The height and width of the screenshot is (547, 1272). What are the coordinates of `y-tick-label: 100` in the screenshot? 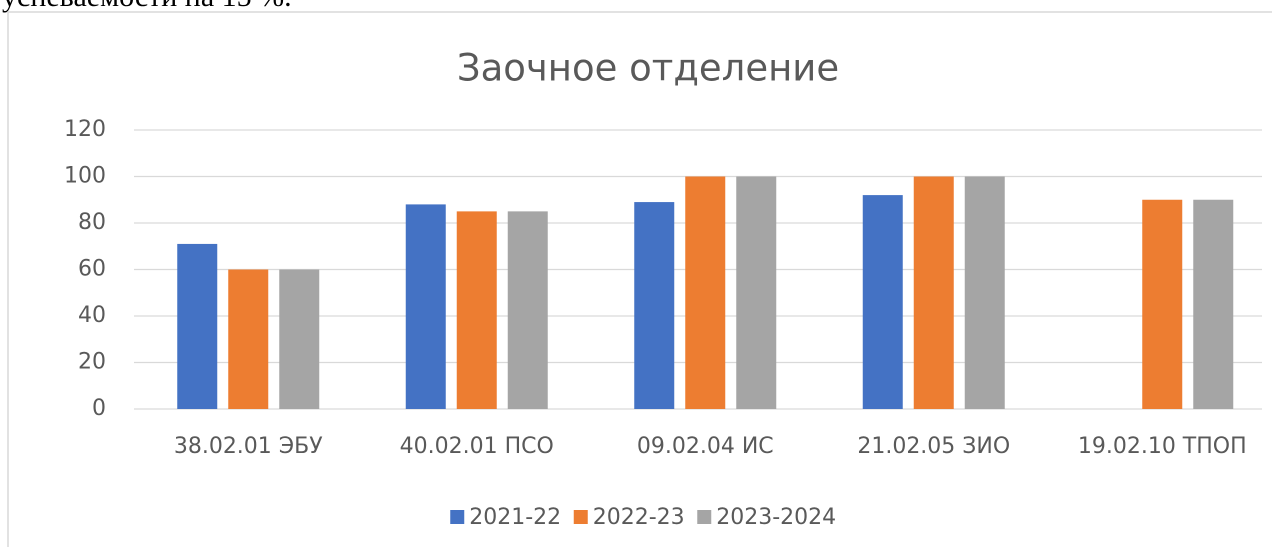 It's located at (85, 176).